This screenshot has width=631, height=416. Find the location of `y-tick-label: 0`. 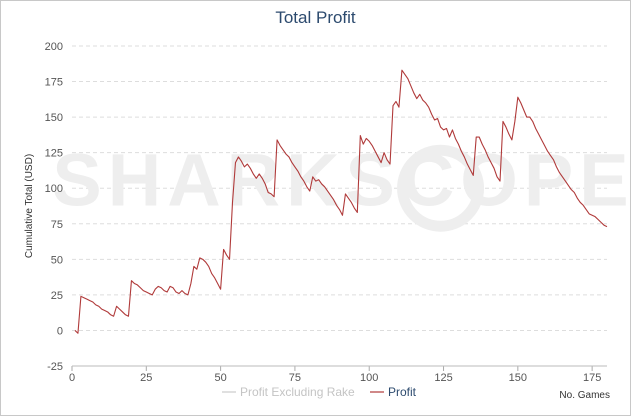

y-tick-label: 0 is located at coordinates (60, 331).